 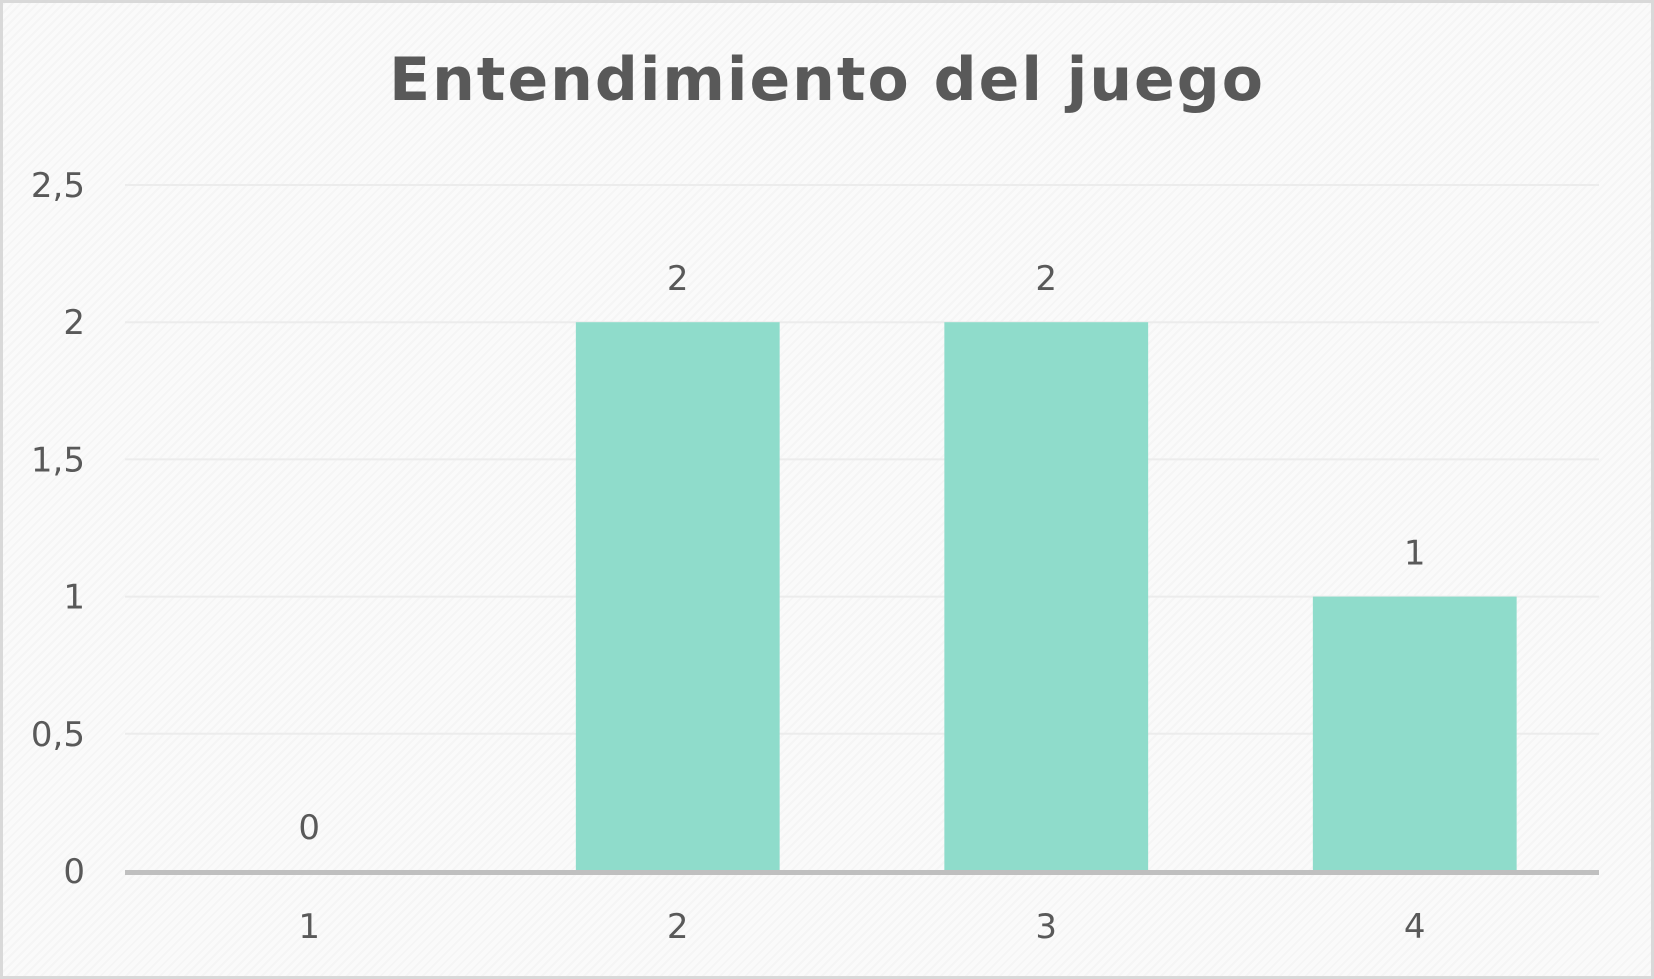 I want to click on x-tick-label: 1, so click(x=309, y=927).